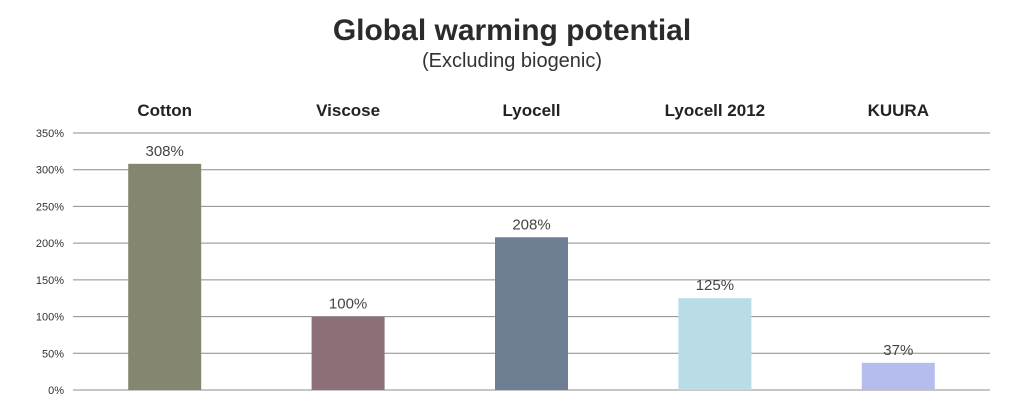 This screenshot has height=417, width=1024. I want to click on y-tick-label: 200%, so click(50, 244).